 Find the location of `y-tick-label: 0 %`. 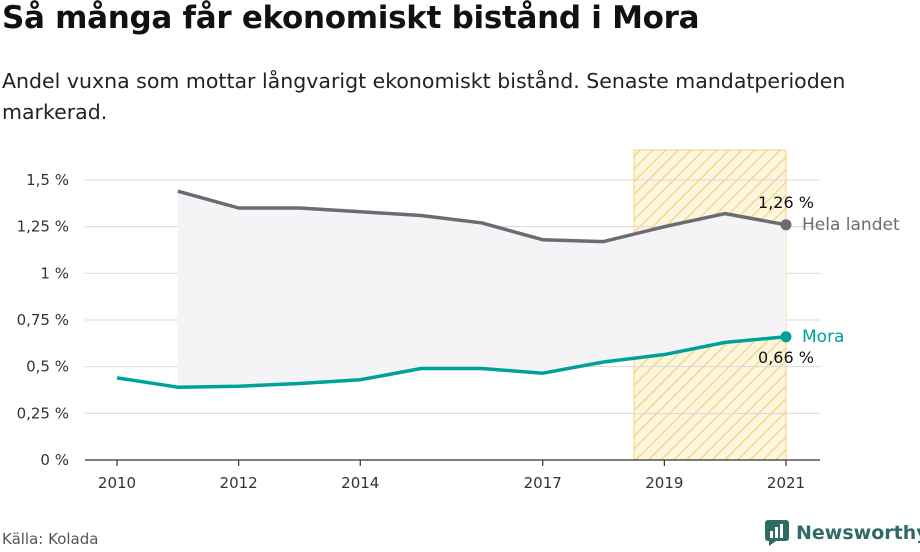

y-tick-label: 0 % is located at coordinates (54, 460).